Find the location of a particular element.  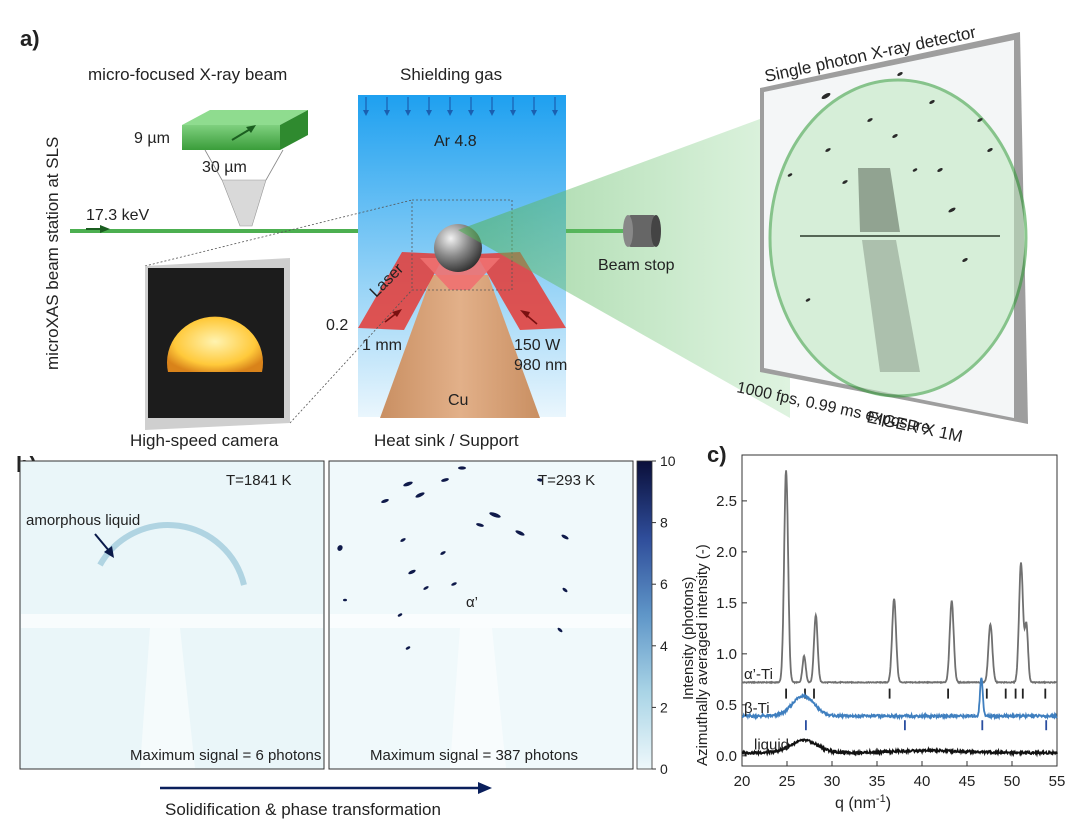

colorbar-tick-label: 10 is located at coordinates (668, 461).